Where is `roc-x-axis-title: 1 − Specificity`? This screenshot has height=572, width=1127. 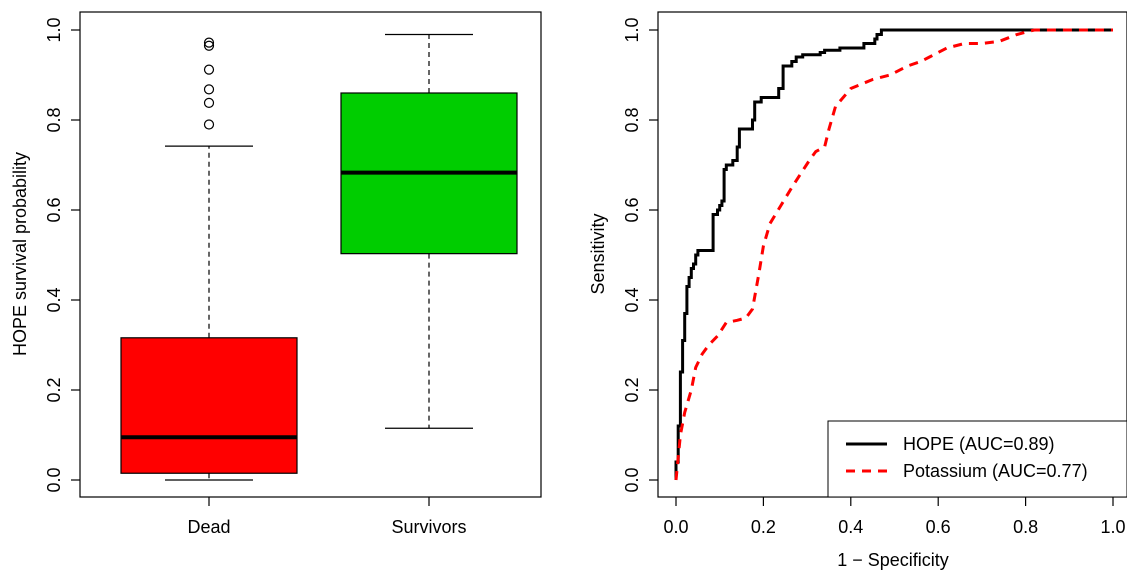
roc-x-axis-title: 1 − Specificity is located at coordinates (893, 560).